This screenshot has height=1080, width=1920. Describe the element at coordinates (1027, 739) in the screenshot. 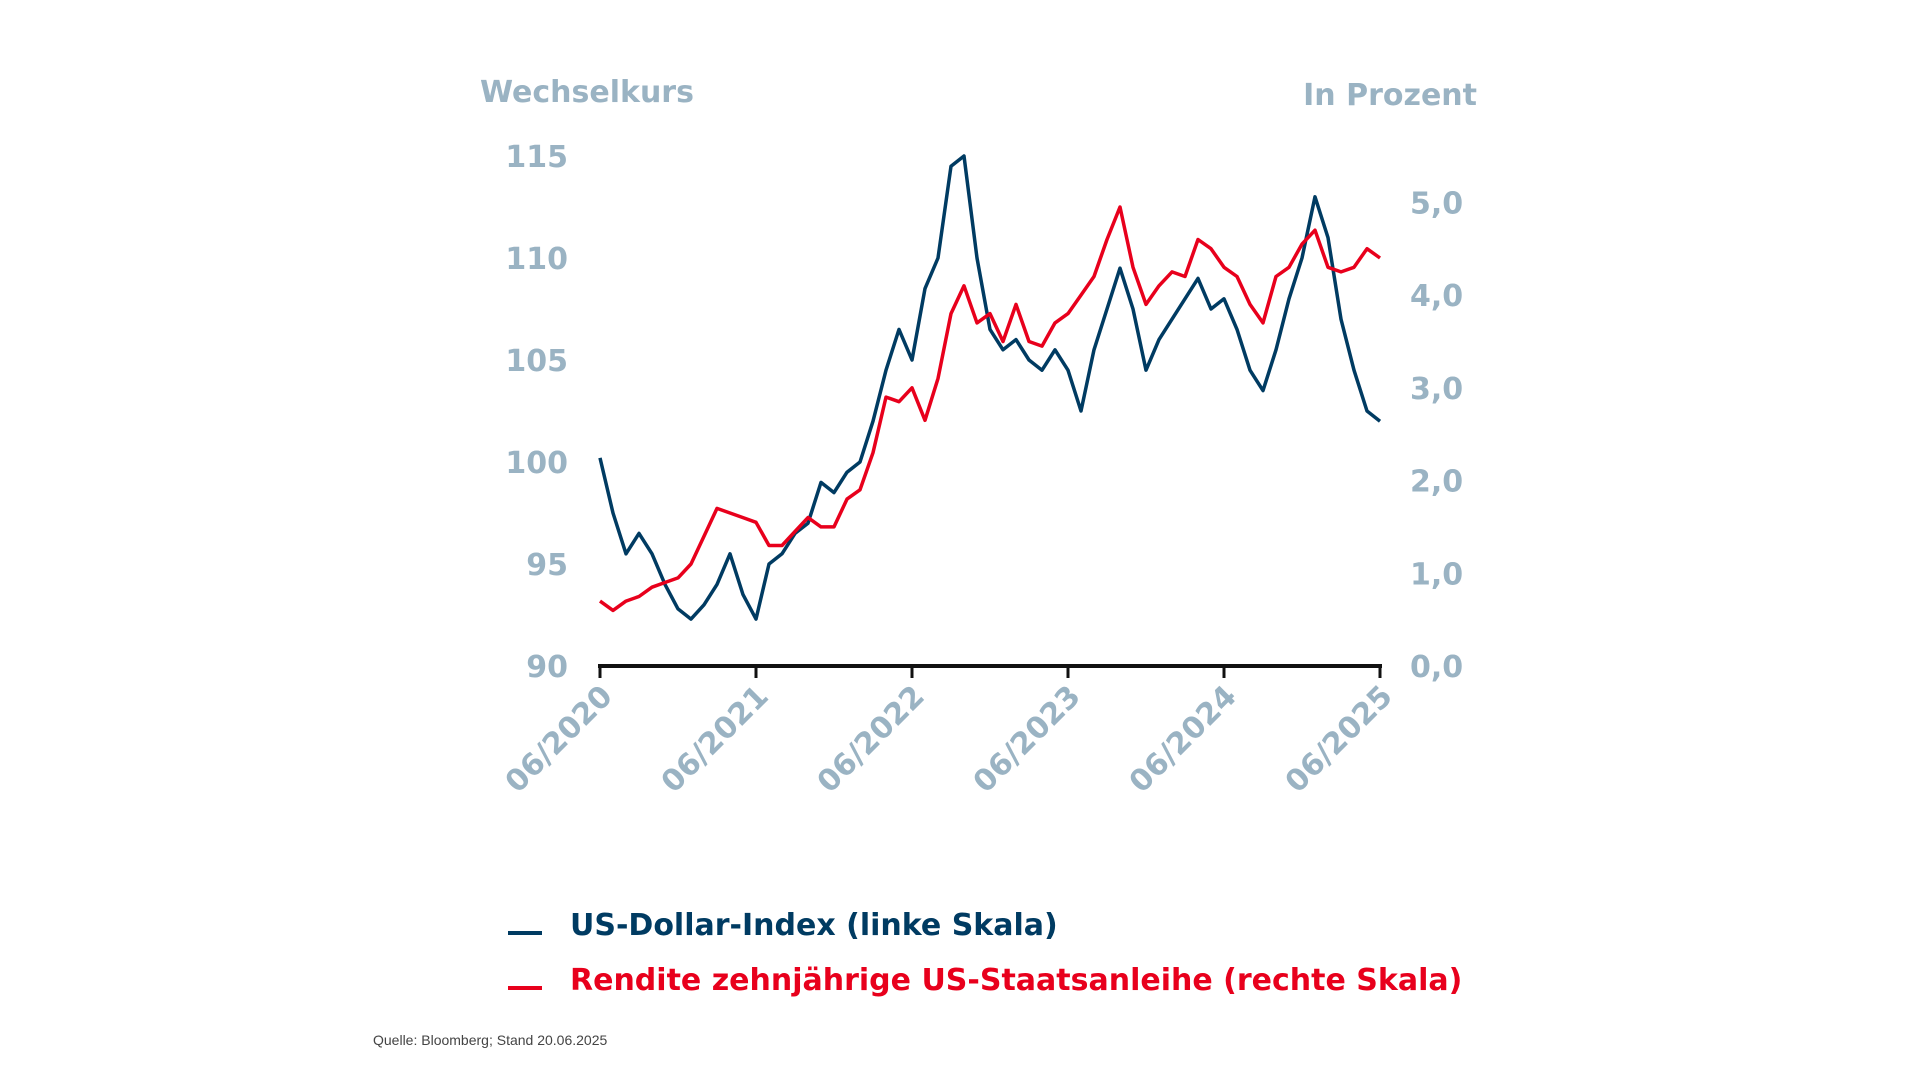

I see `x-tick-label: 06/2023` at that location.